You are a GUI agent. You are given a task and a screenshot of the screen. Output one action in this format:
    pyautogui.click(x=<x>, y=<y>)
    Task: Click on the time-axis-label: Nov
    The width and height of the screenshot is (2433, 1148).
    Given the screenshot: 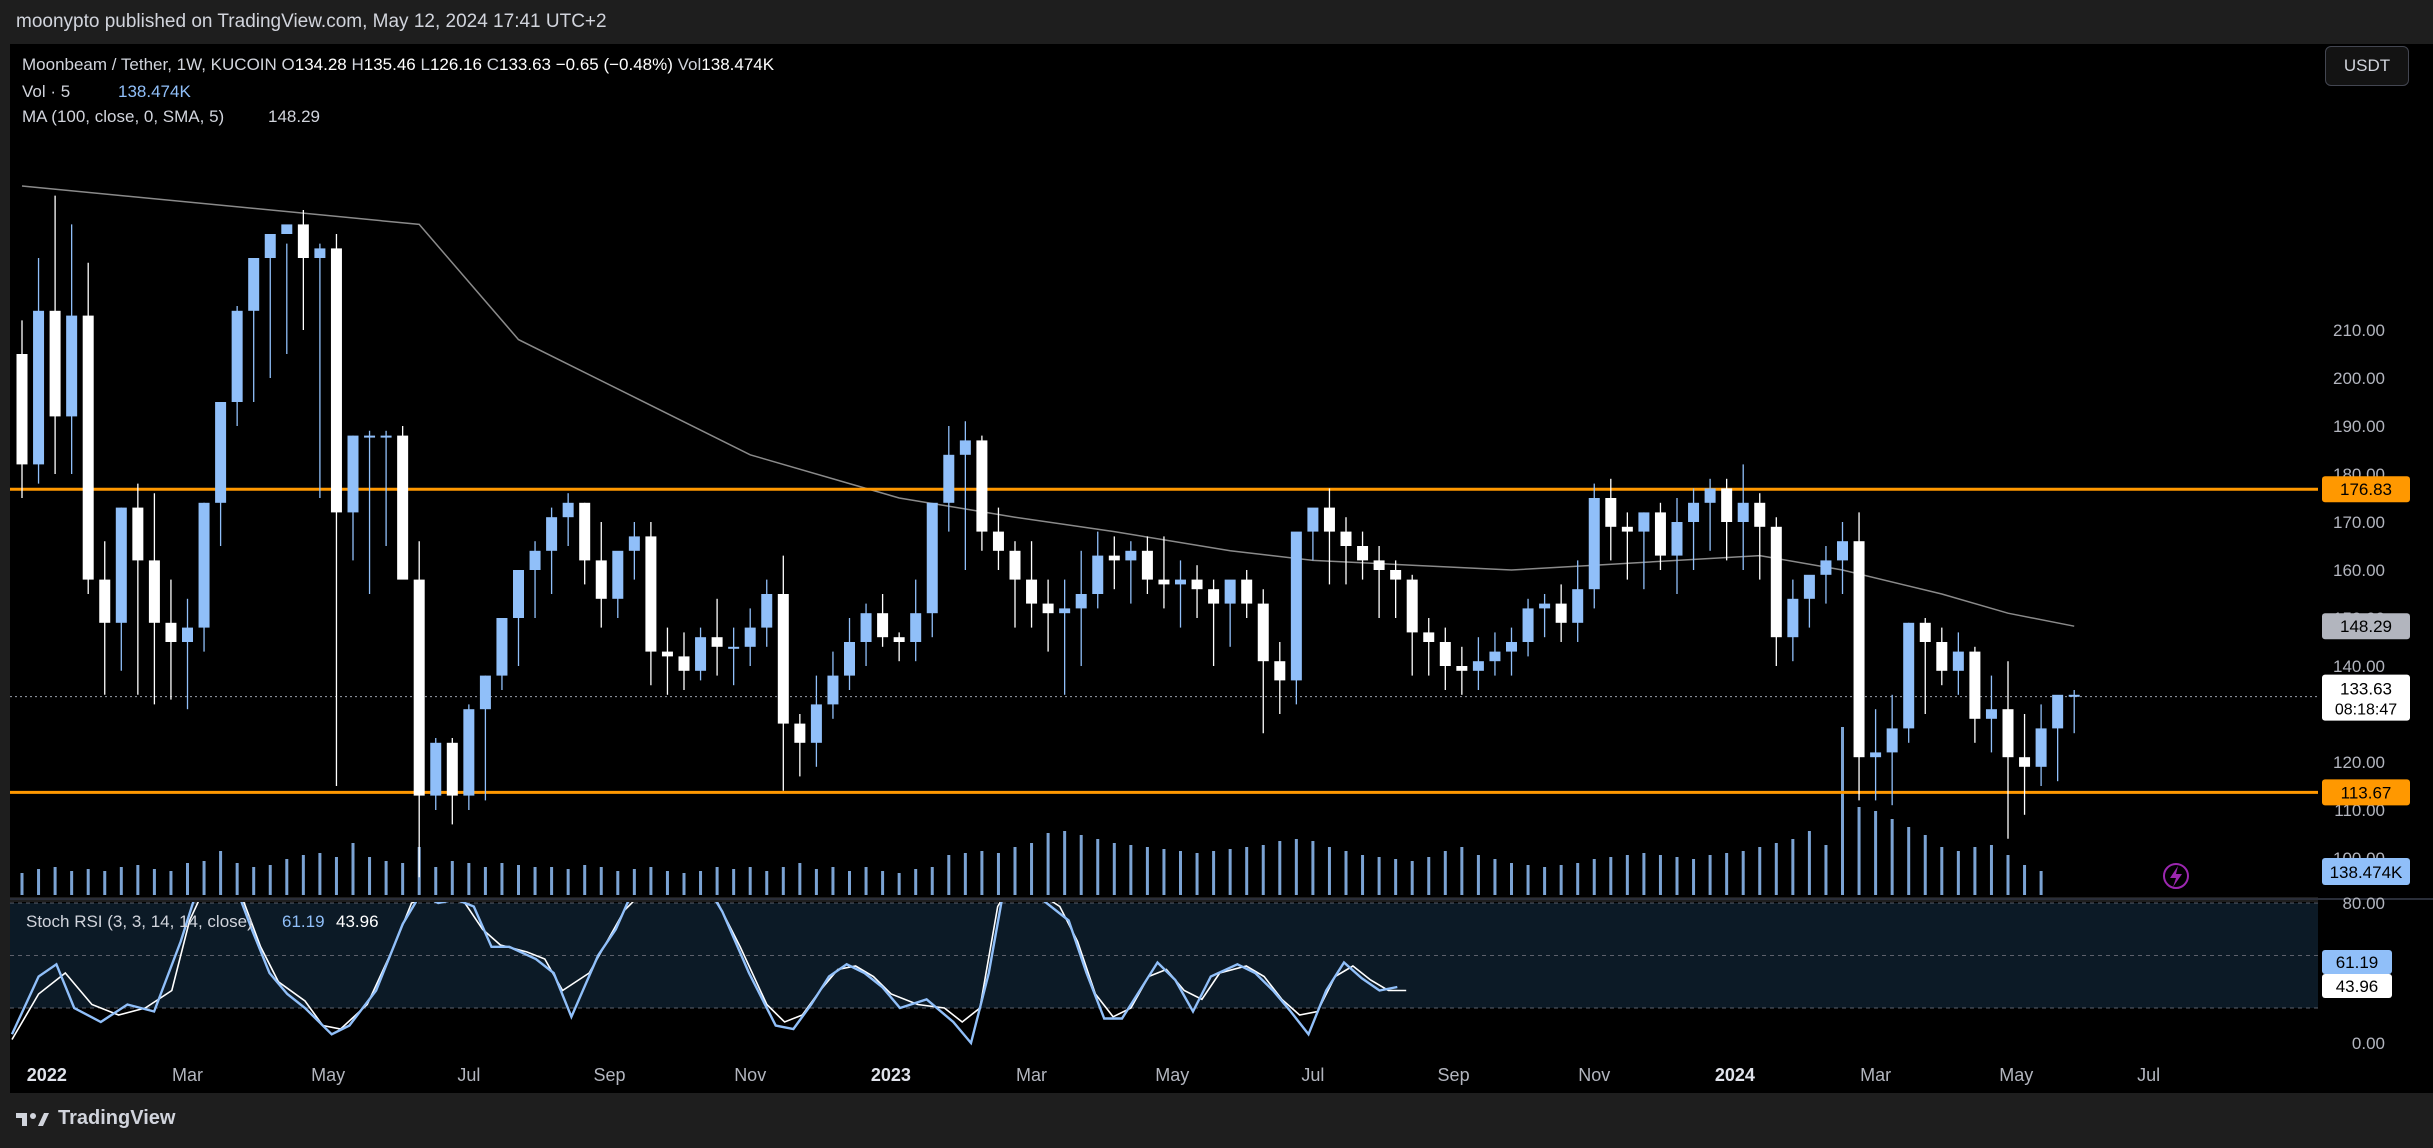 What is the action you would take?
    pyautogui.click(x=1594, y=1075)
    